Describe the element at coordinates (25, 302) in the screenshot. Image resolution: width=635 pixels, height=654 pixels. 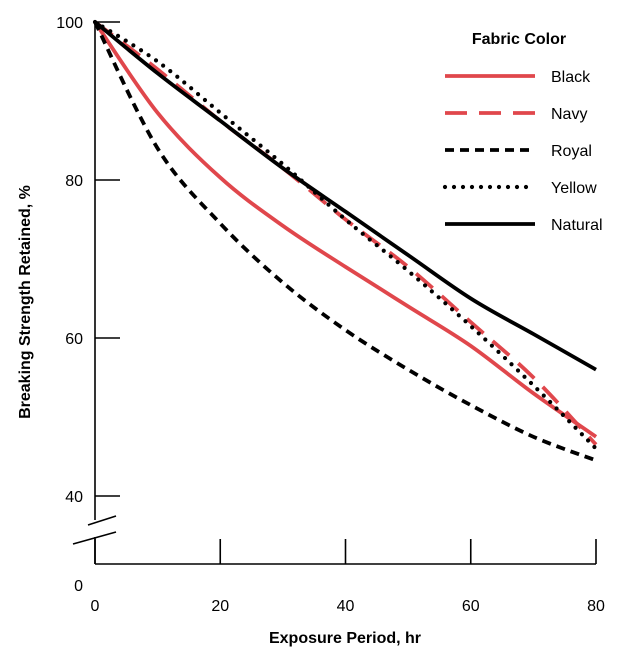
I see `y-axis-title: Breaking Strength Retained, %` at that location.